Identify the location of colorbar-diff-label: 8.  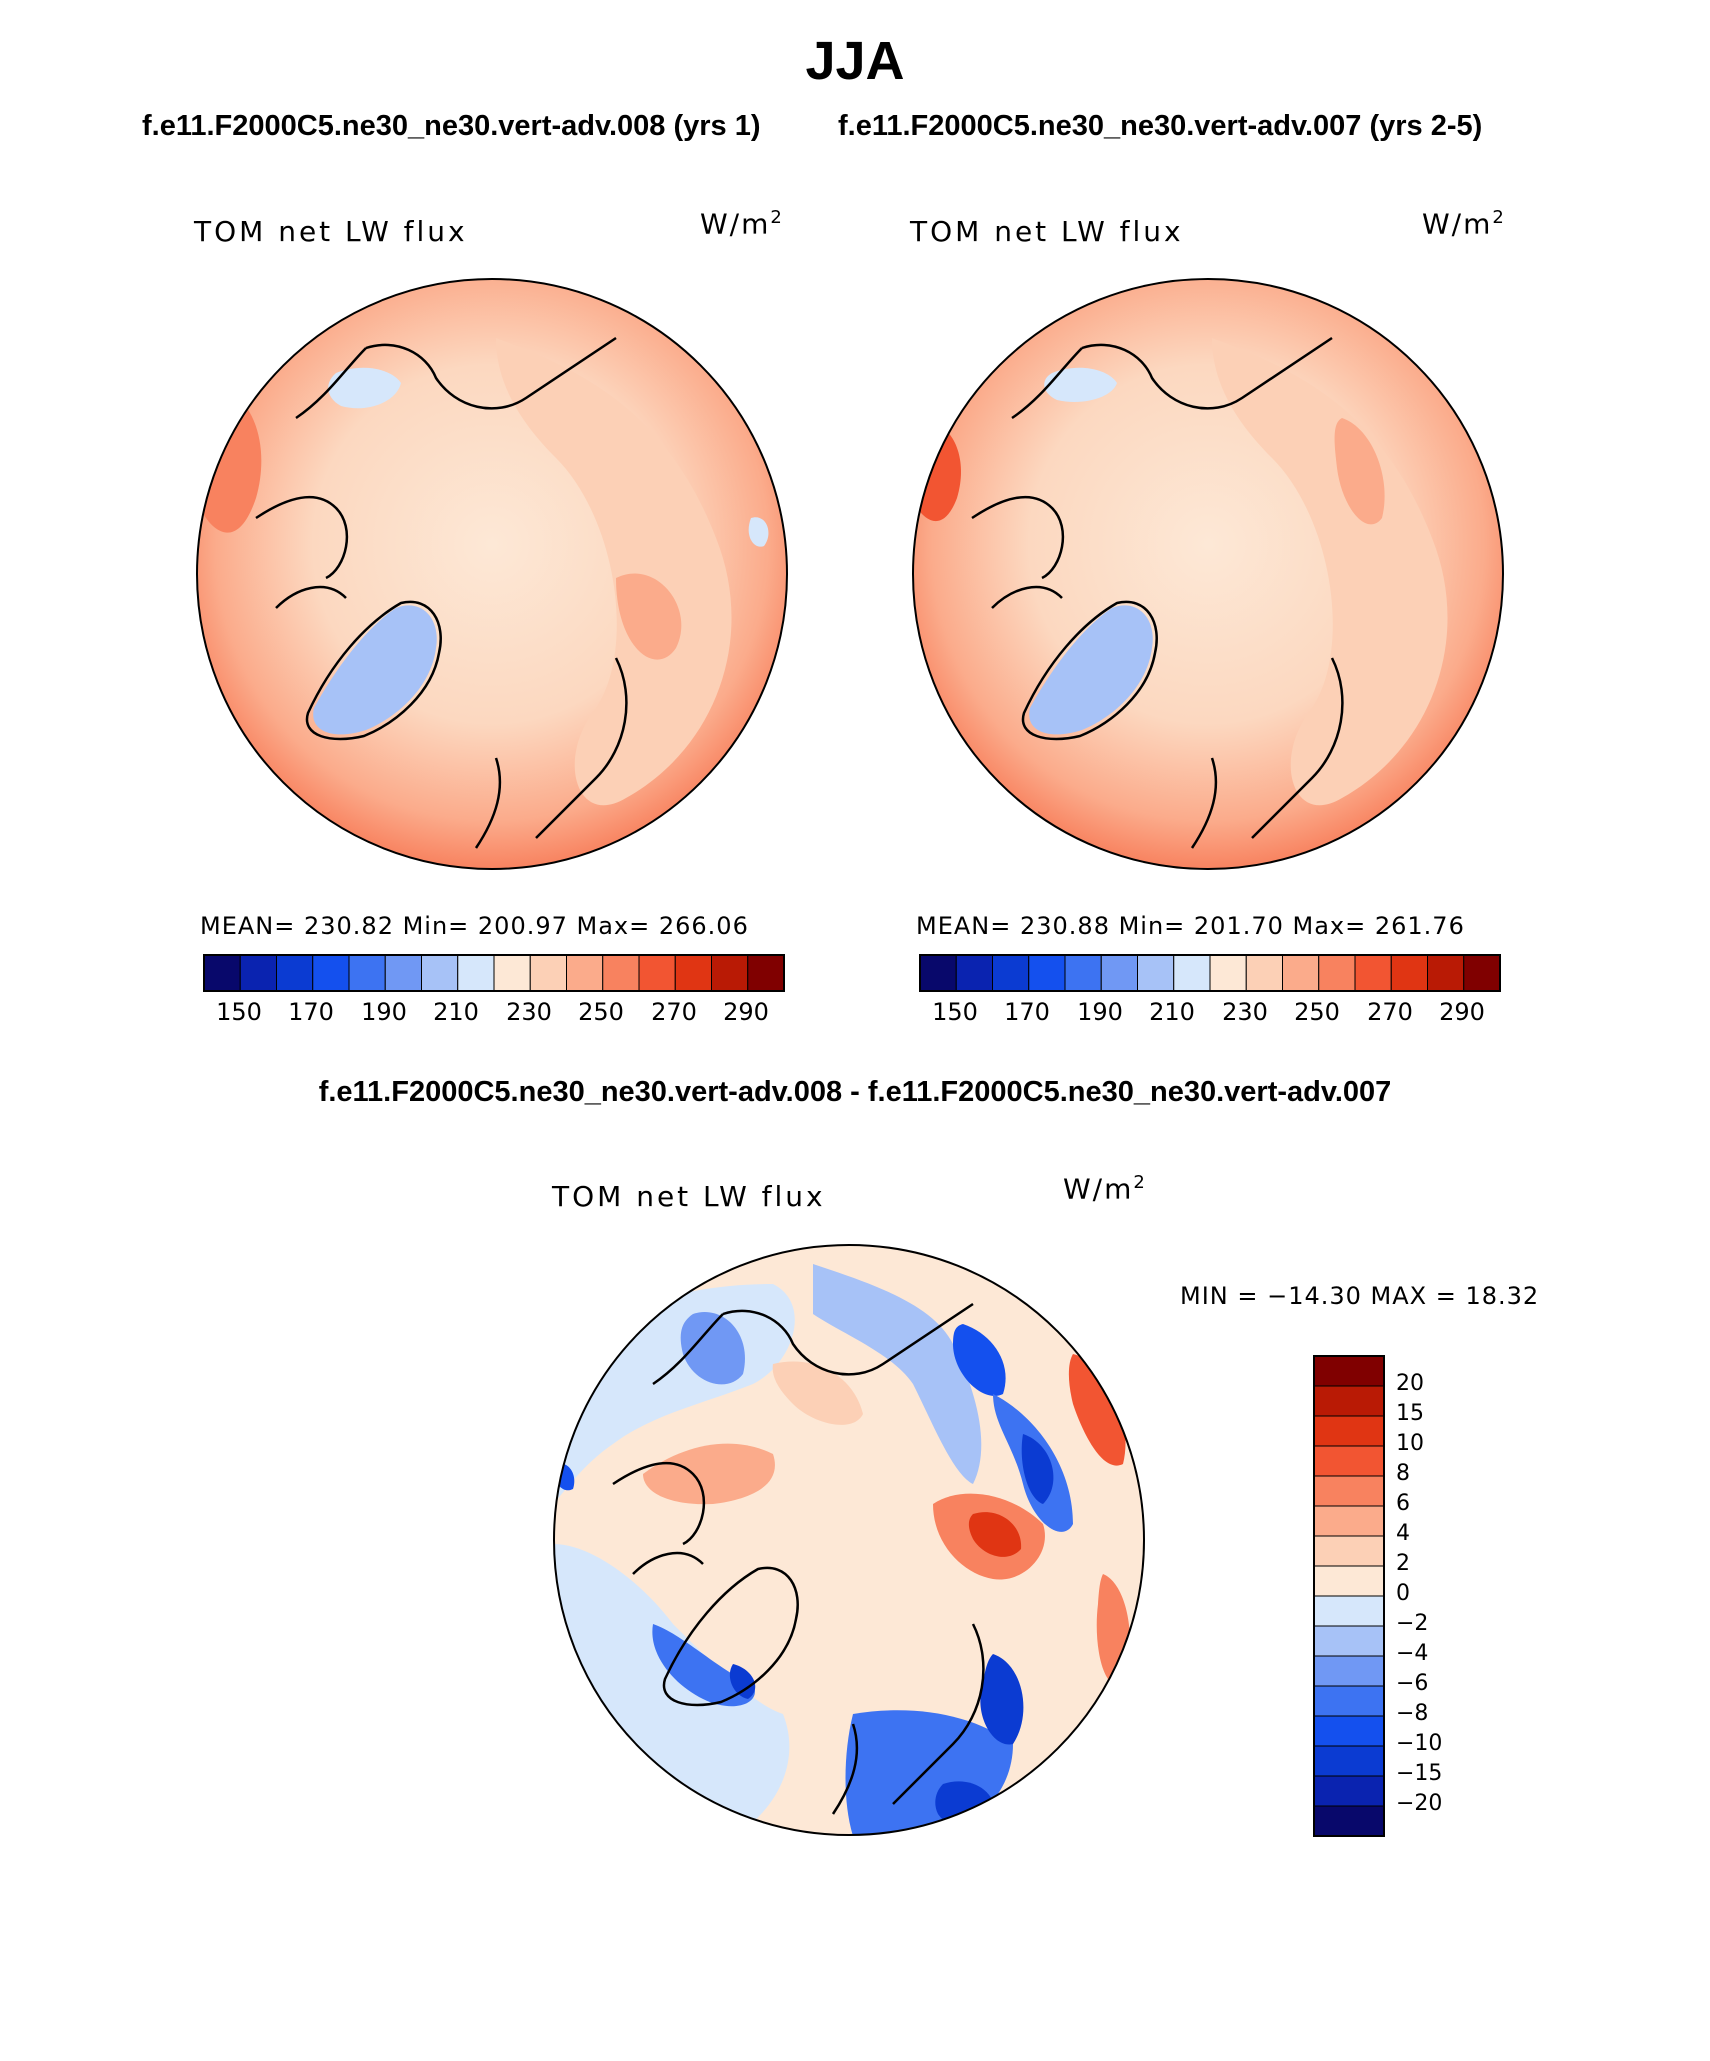
(1403, 1473).